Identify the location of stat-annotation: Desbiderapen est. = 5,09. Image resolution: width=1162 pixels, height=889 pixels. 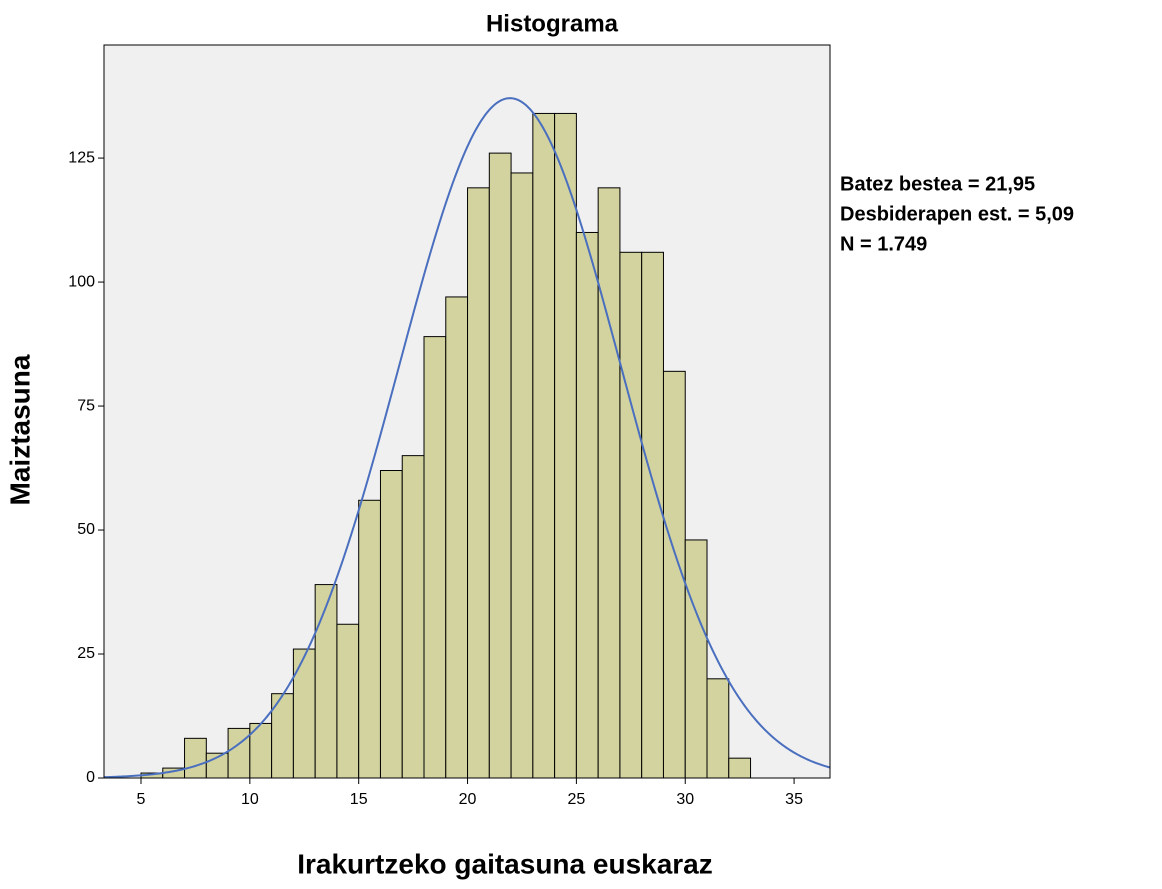
(957, 214).